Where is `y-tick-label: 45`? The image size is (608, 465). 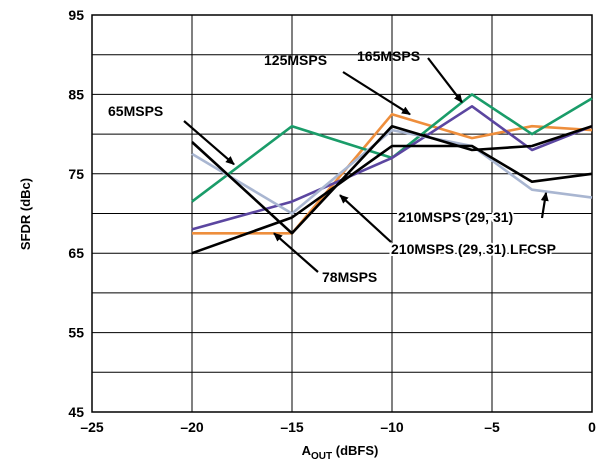
y-tick-label: 45 is located at coordinates (76, 412).